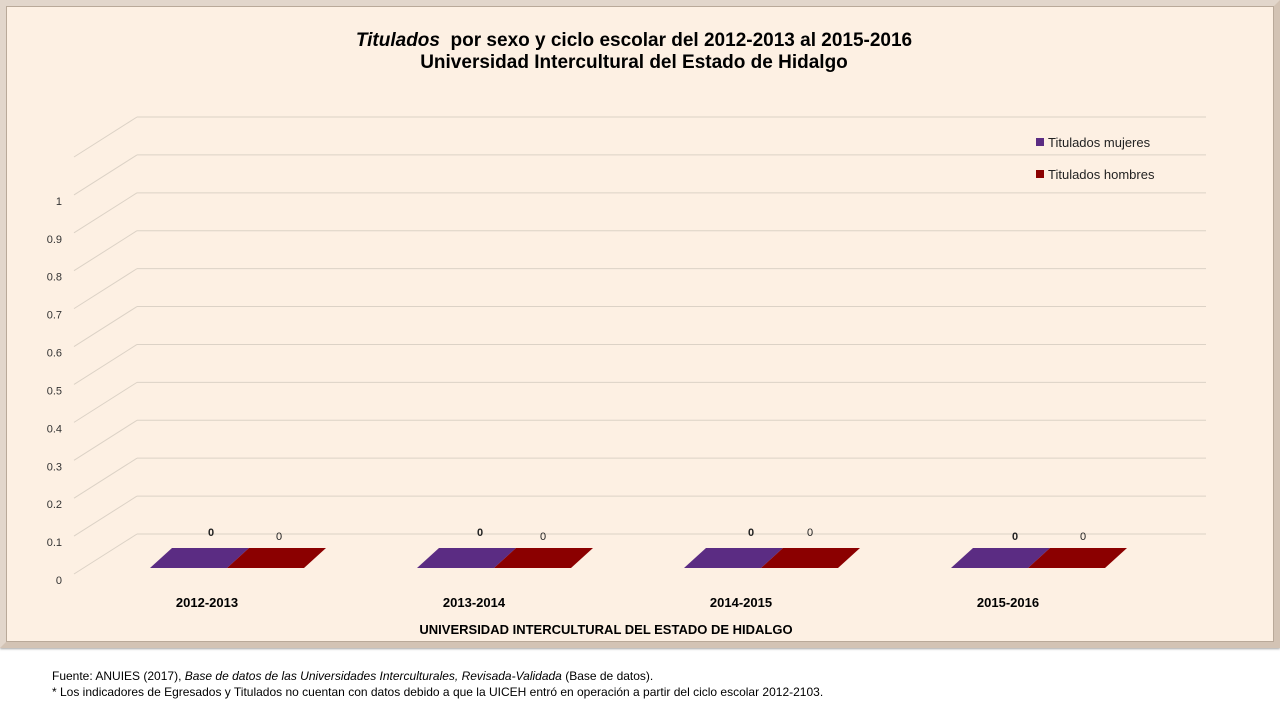  What do you see at coordinates (474, 602) in the screenshot?
I see `x-tick-label: 2013-2014` at bounding box center [474, 602].